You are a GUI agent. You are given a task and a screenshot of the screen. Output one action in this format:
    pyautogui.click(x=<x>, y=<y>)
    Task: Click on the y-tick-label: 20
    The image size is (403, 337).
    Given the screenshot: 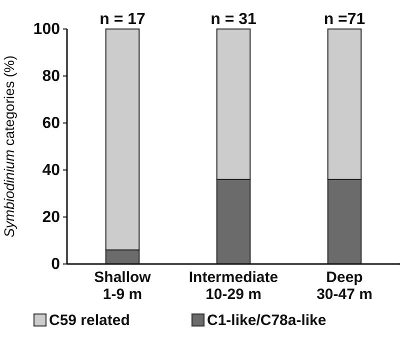 What is the action you would take?
    pyautogui.click(x=51, y=217)
    